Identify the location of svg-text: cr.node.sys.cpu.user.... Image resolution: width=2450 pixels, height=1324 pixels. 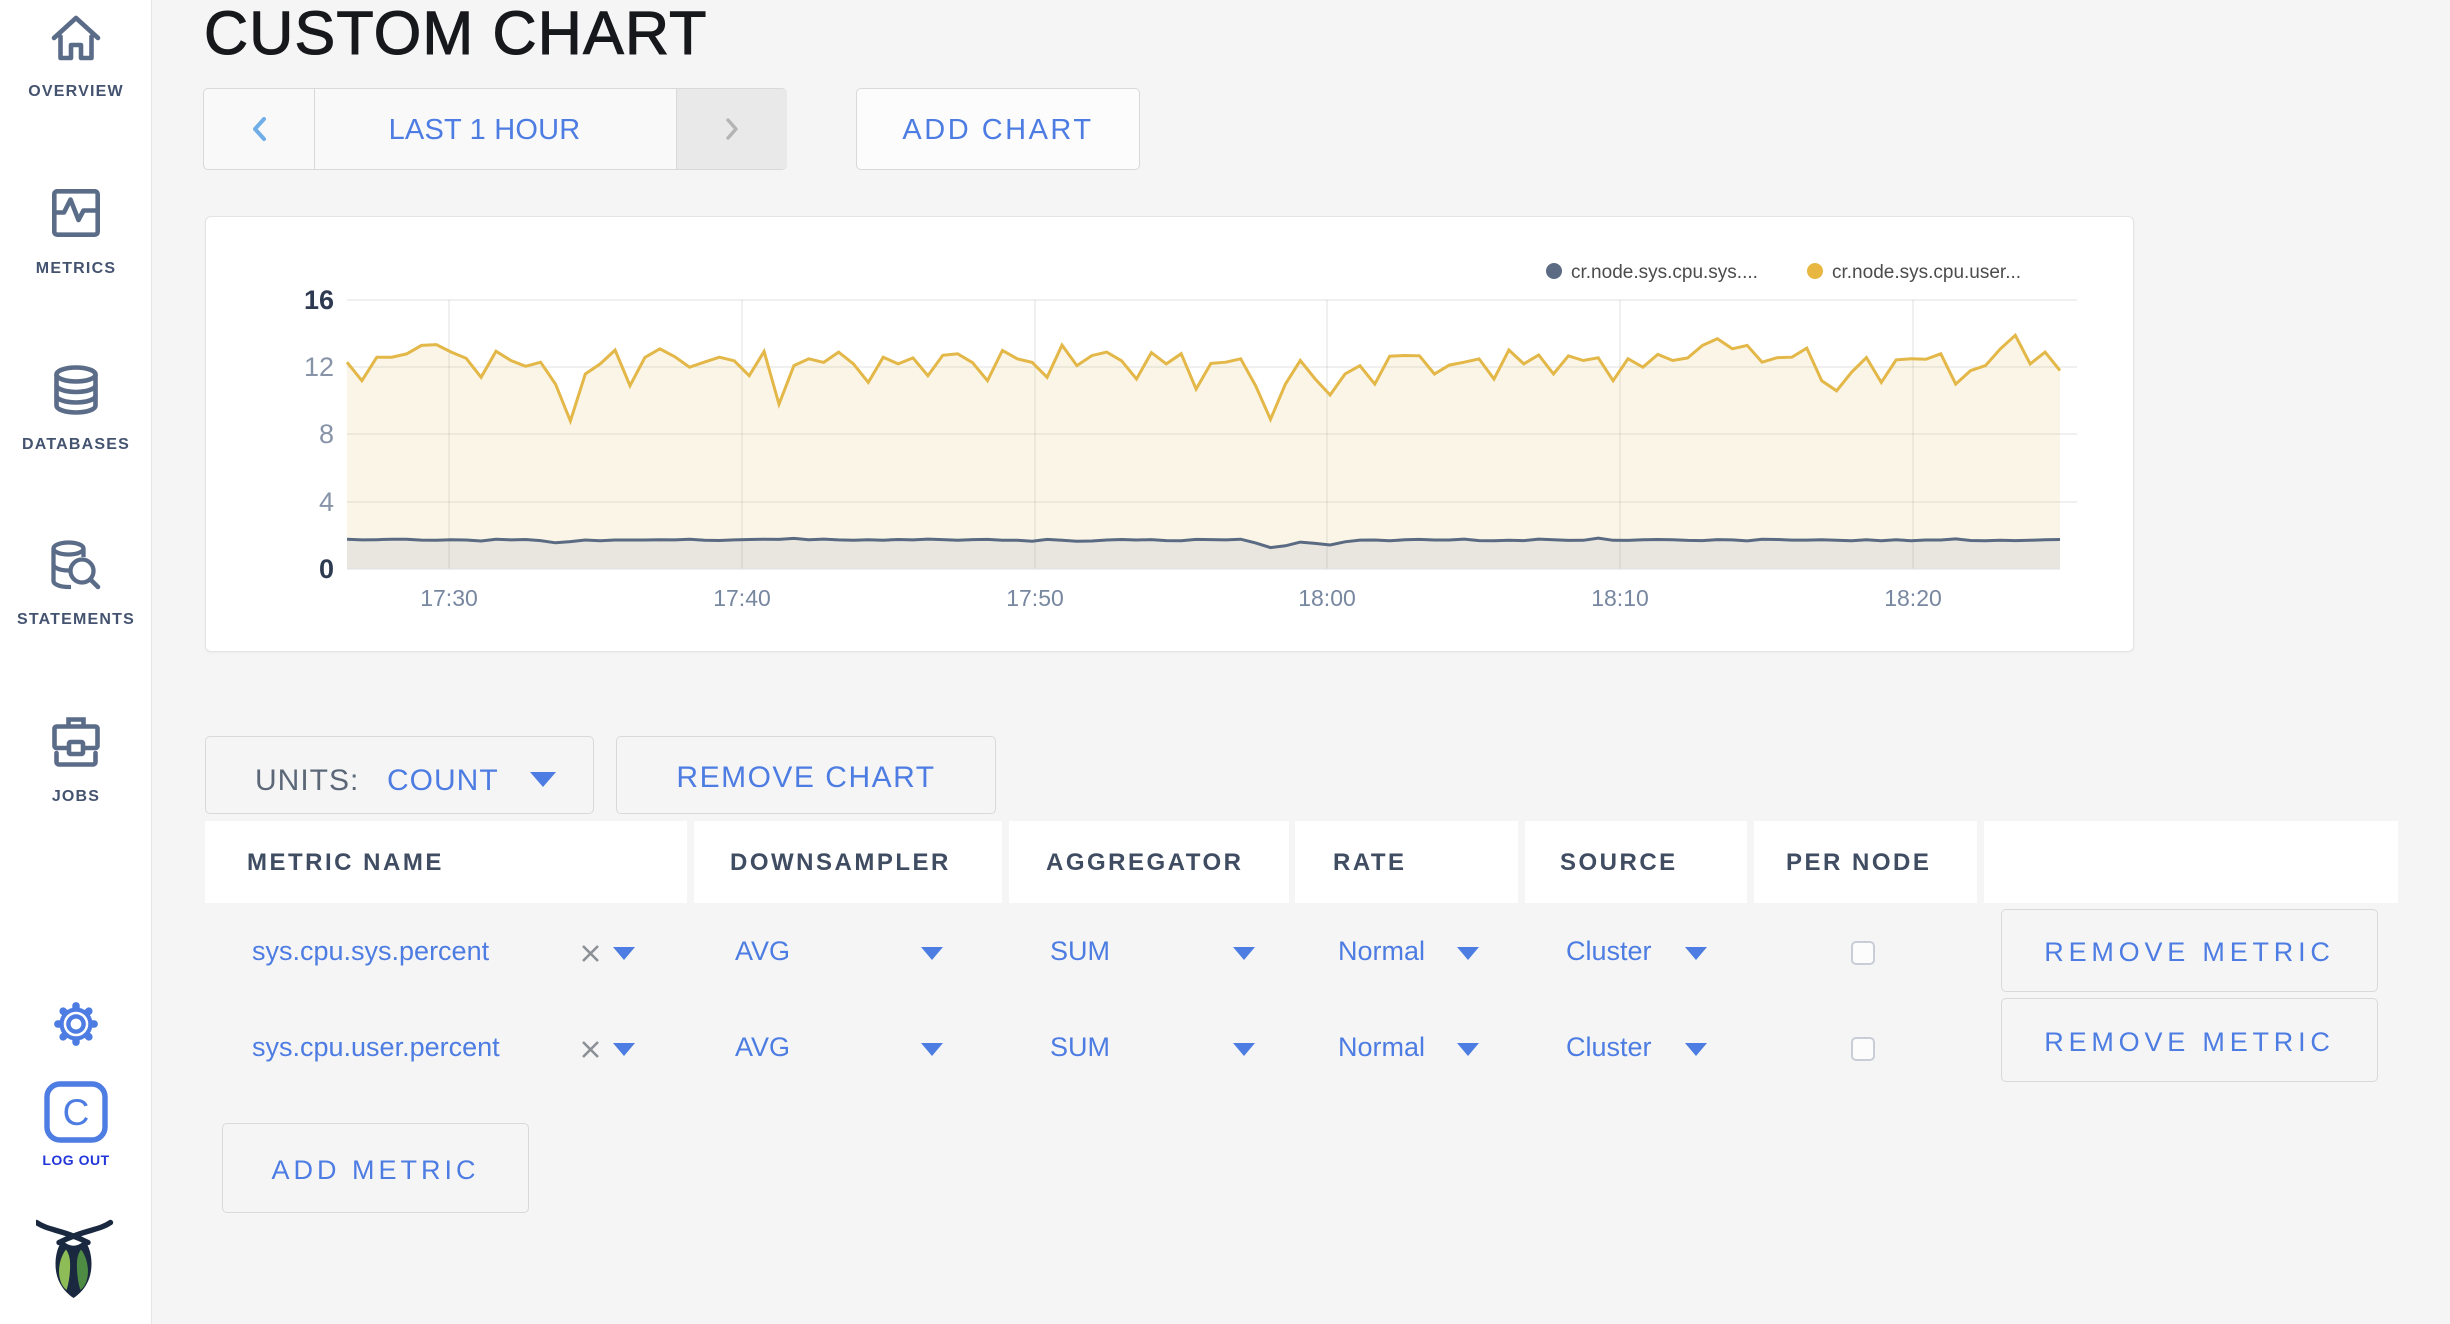
(1926, 272).